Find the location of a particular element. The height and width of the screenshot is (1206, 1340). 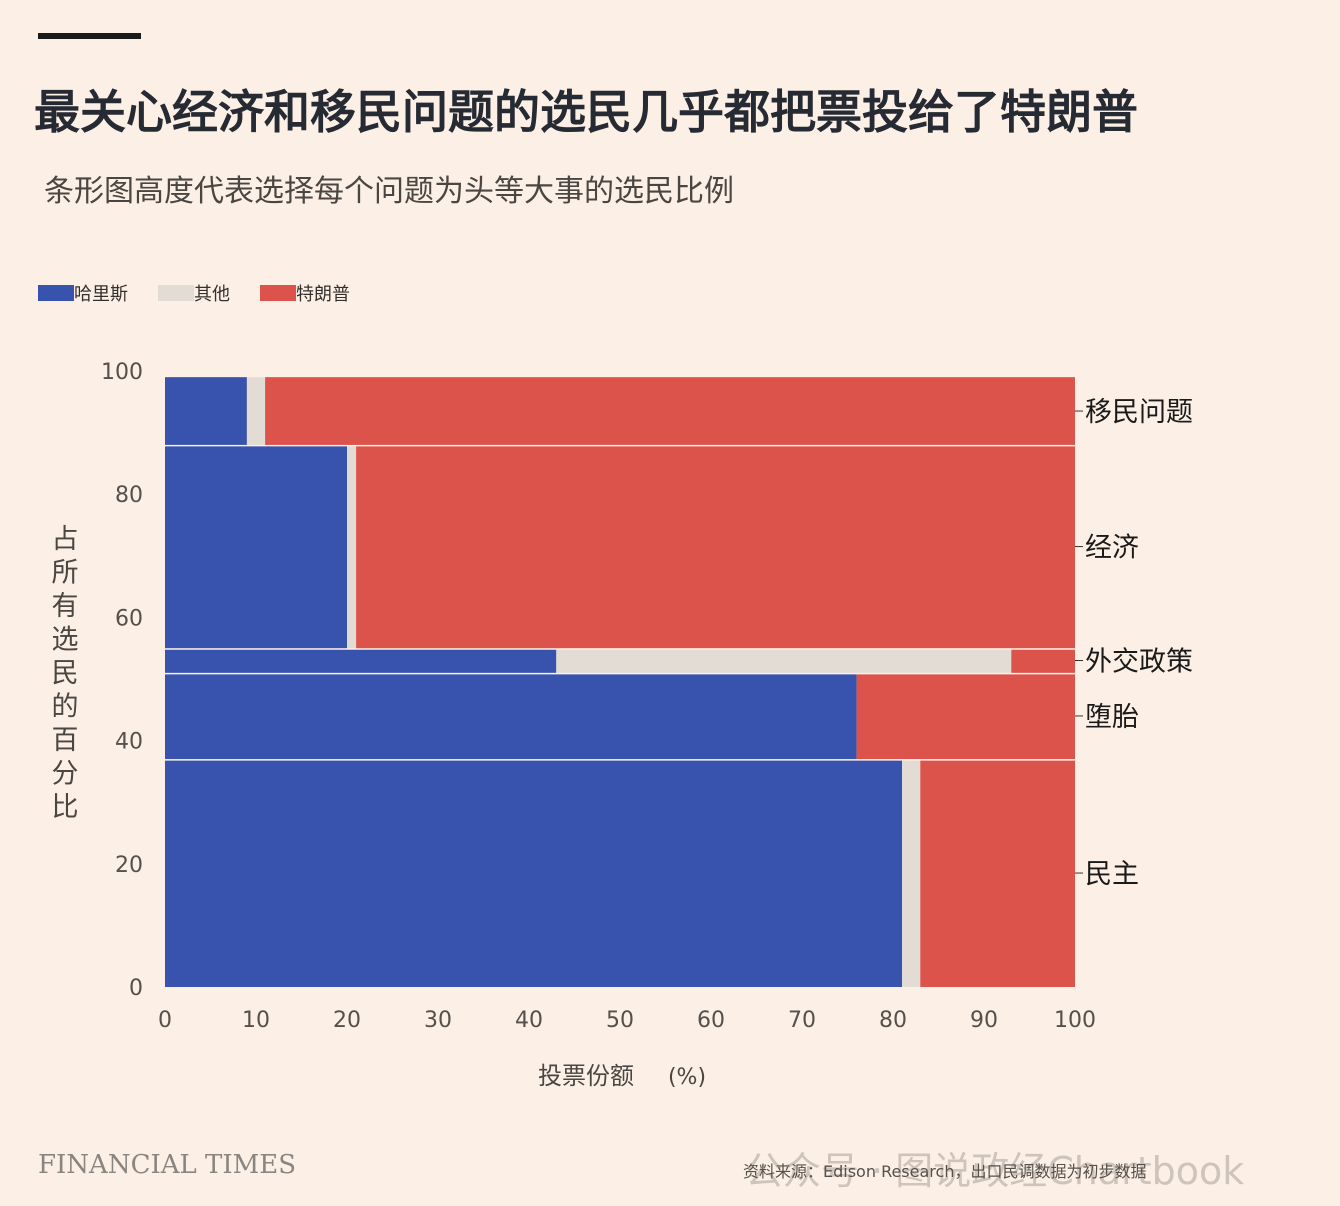

legend-item-trump: 特朗普 is located at coordinates (305, 293).